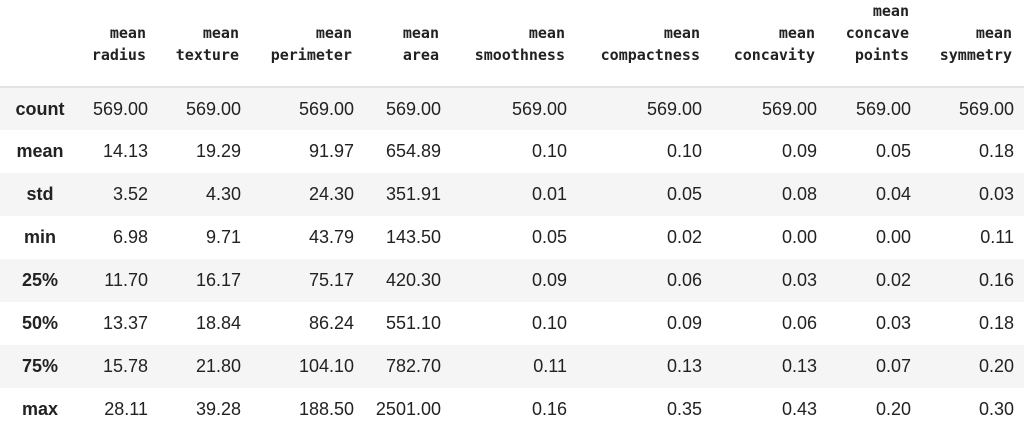  Describe the element at coordinates (644, 43) in the screenshot. I see `column-header-mean-compactness: mean compactness` at that location.